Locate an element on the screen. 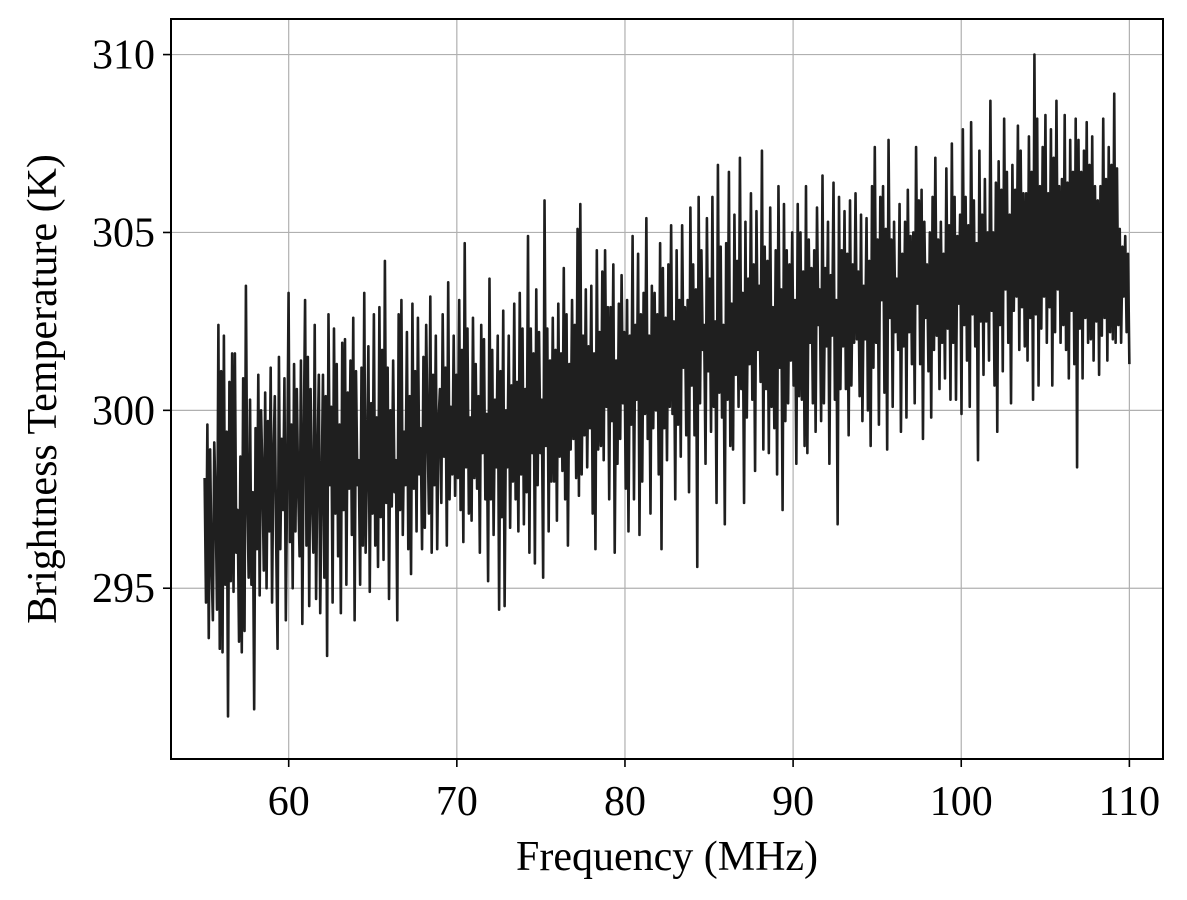 This screenshot has width=1187, height=900. y-tick-label: 310 is located at coordinates (123, 56).